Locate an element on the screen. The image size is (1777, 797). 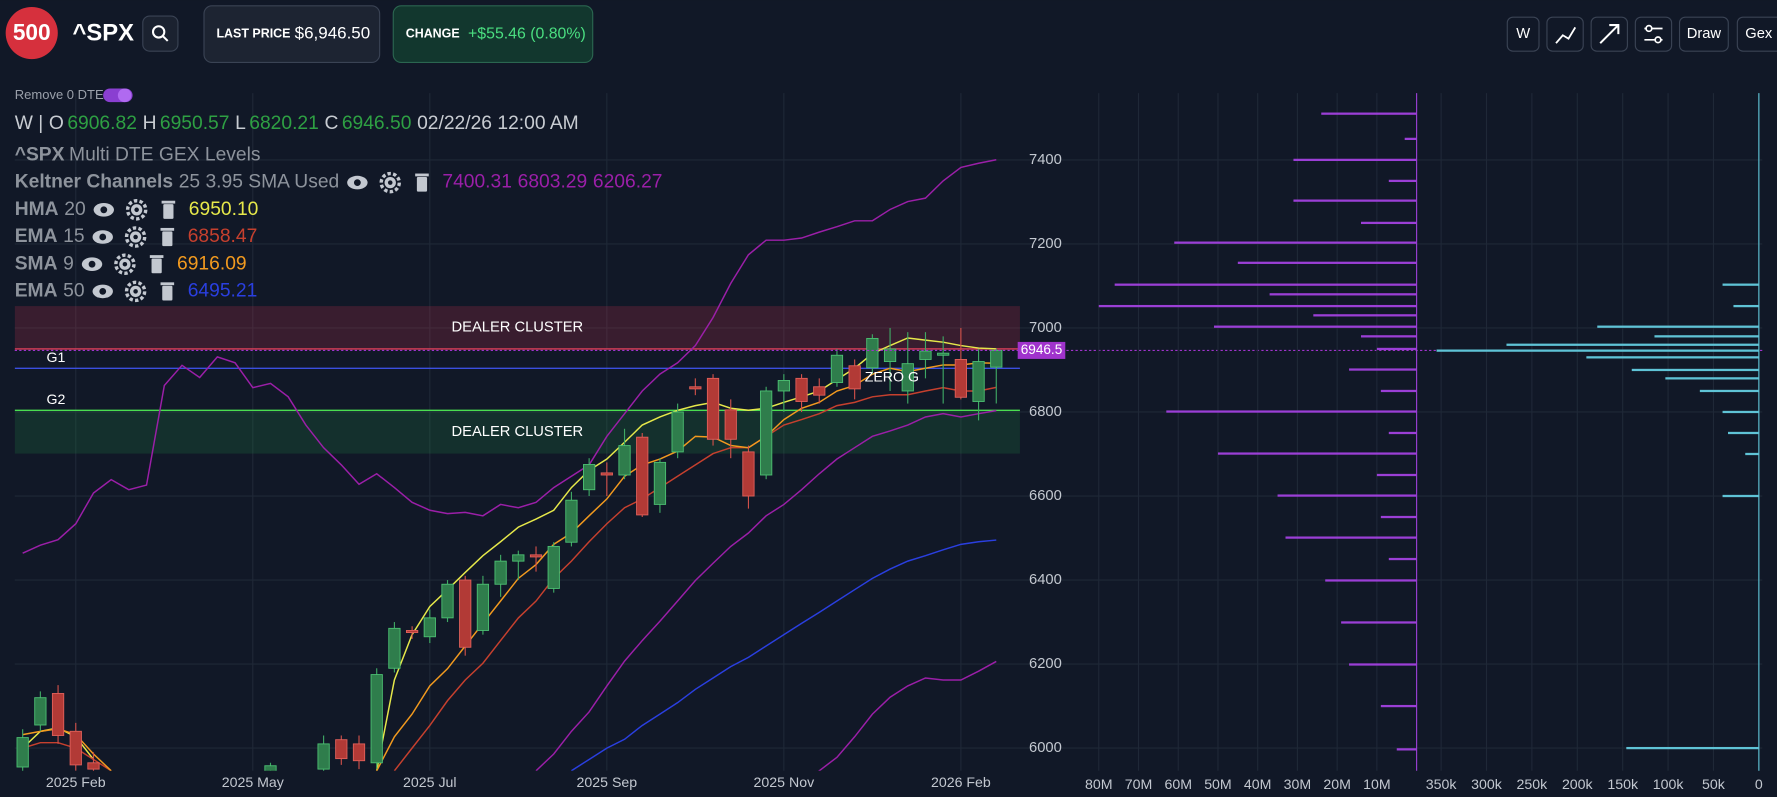
interval-button is located at coordinates (1523, 34).